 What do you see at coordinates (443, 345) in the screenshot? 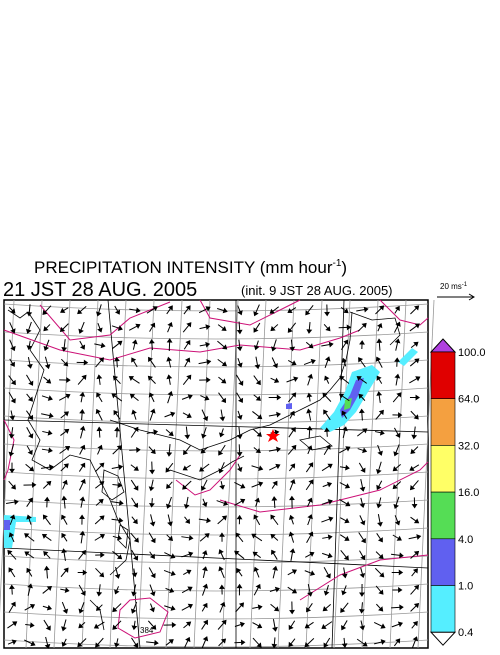
I see `colorbar-over` at bounding box center [443, 345].